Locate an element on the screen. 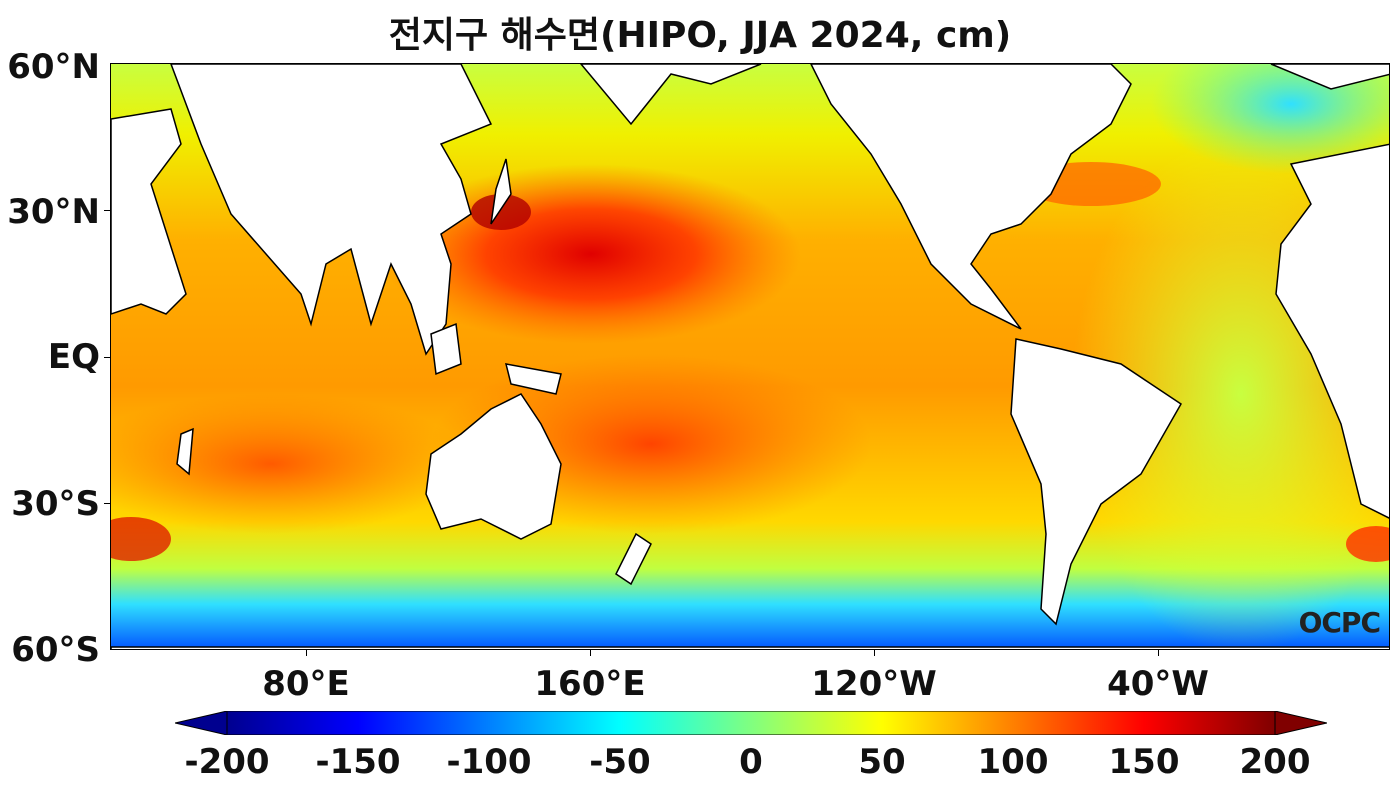 The width and height of the screenshot is (1400, 794). colorbar-tick-label: -150 is located at coordinates (358, 762).